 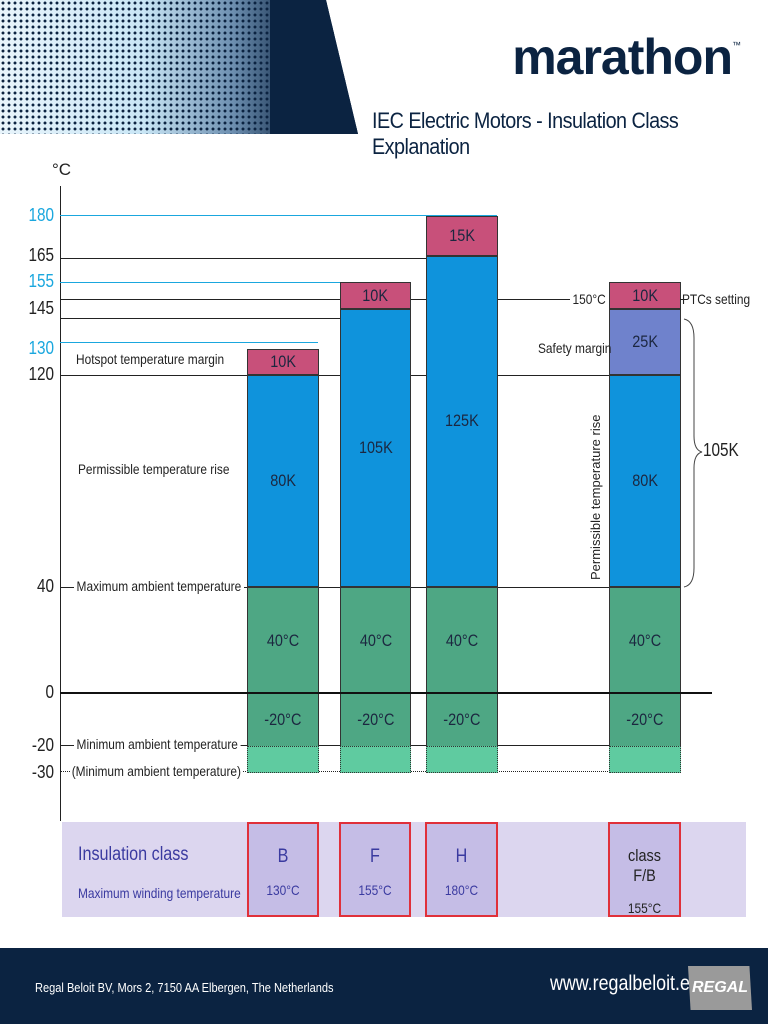 I want to click on bar-segment-rise: 105K, so click(x=375, y=447).